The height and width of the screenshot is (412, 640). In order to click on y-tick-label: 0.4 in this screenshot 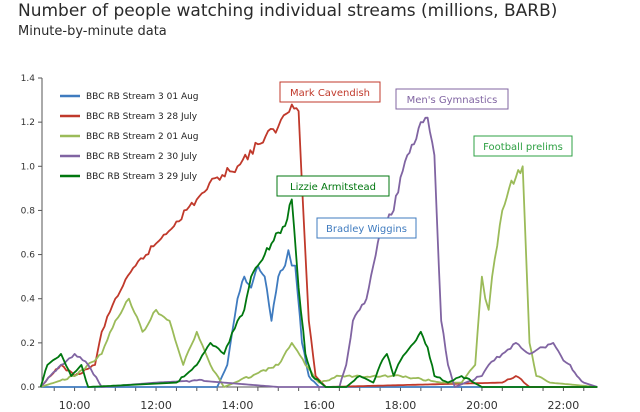, I will do `click(28, 300)`.